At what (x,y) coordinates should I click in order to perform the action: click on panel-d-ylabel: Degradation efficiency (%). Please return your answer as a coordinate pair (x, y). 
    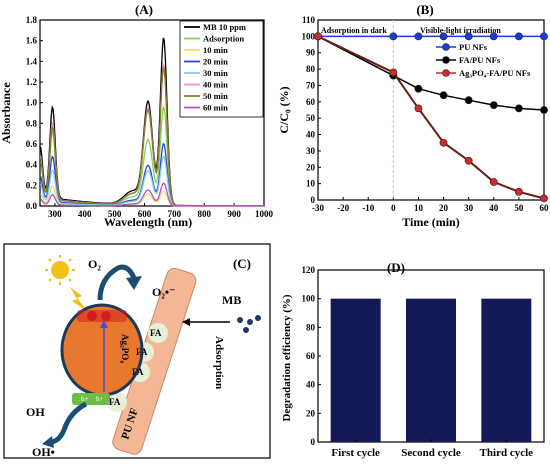
    Looking at the image, I should click on (287, 357).